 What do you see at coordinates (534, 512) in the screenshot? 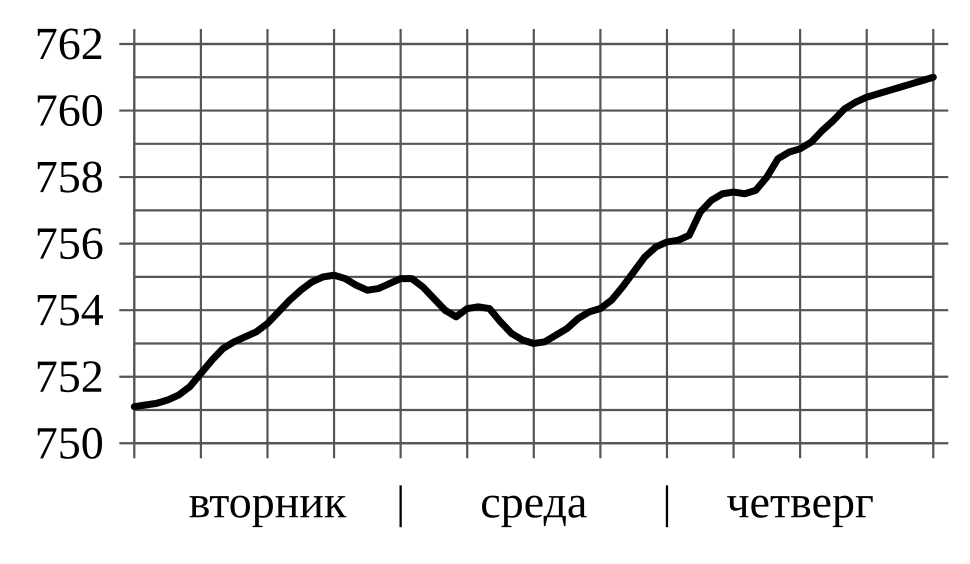
I see `x-tick-label: среда` at bounding box center [534, 512].